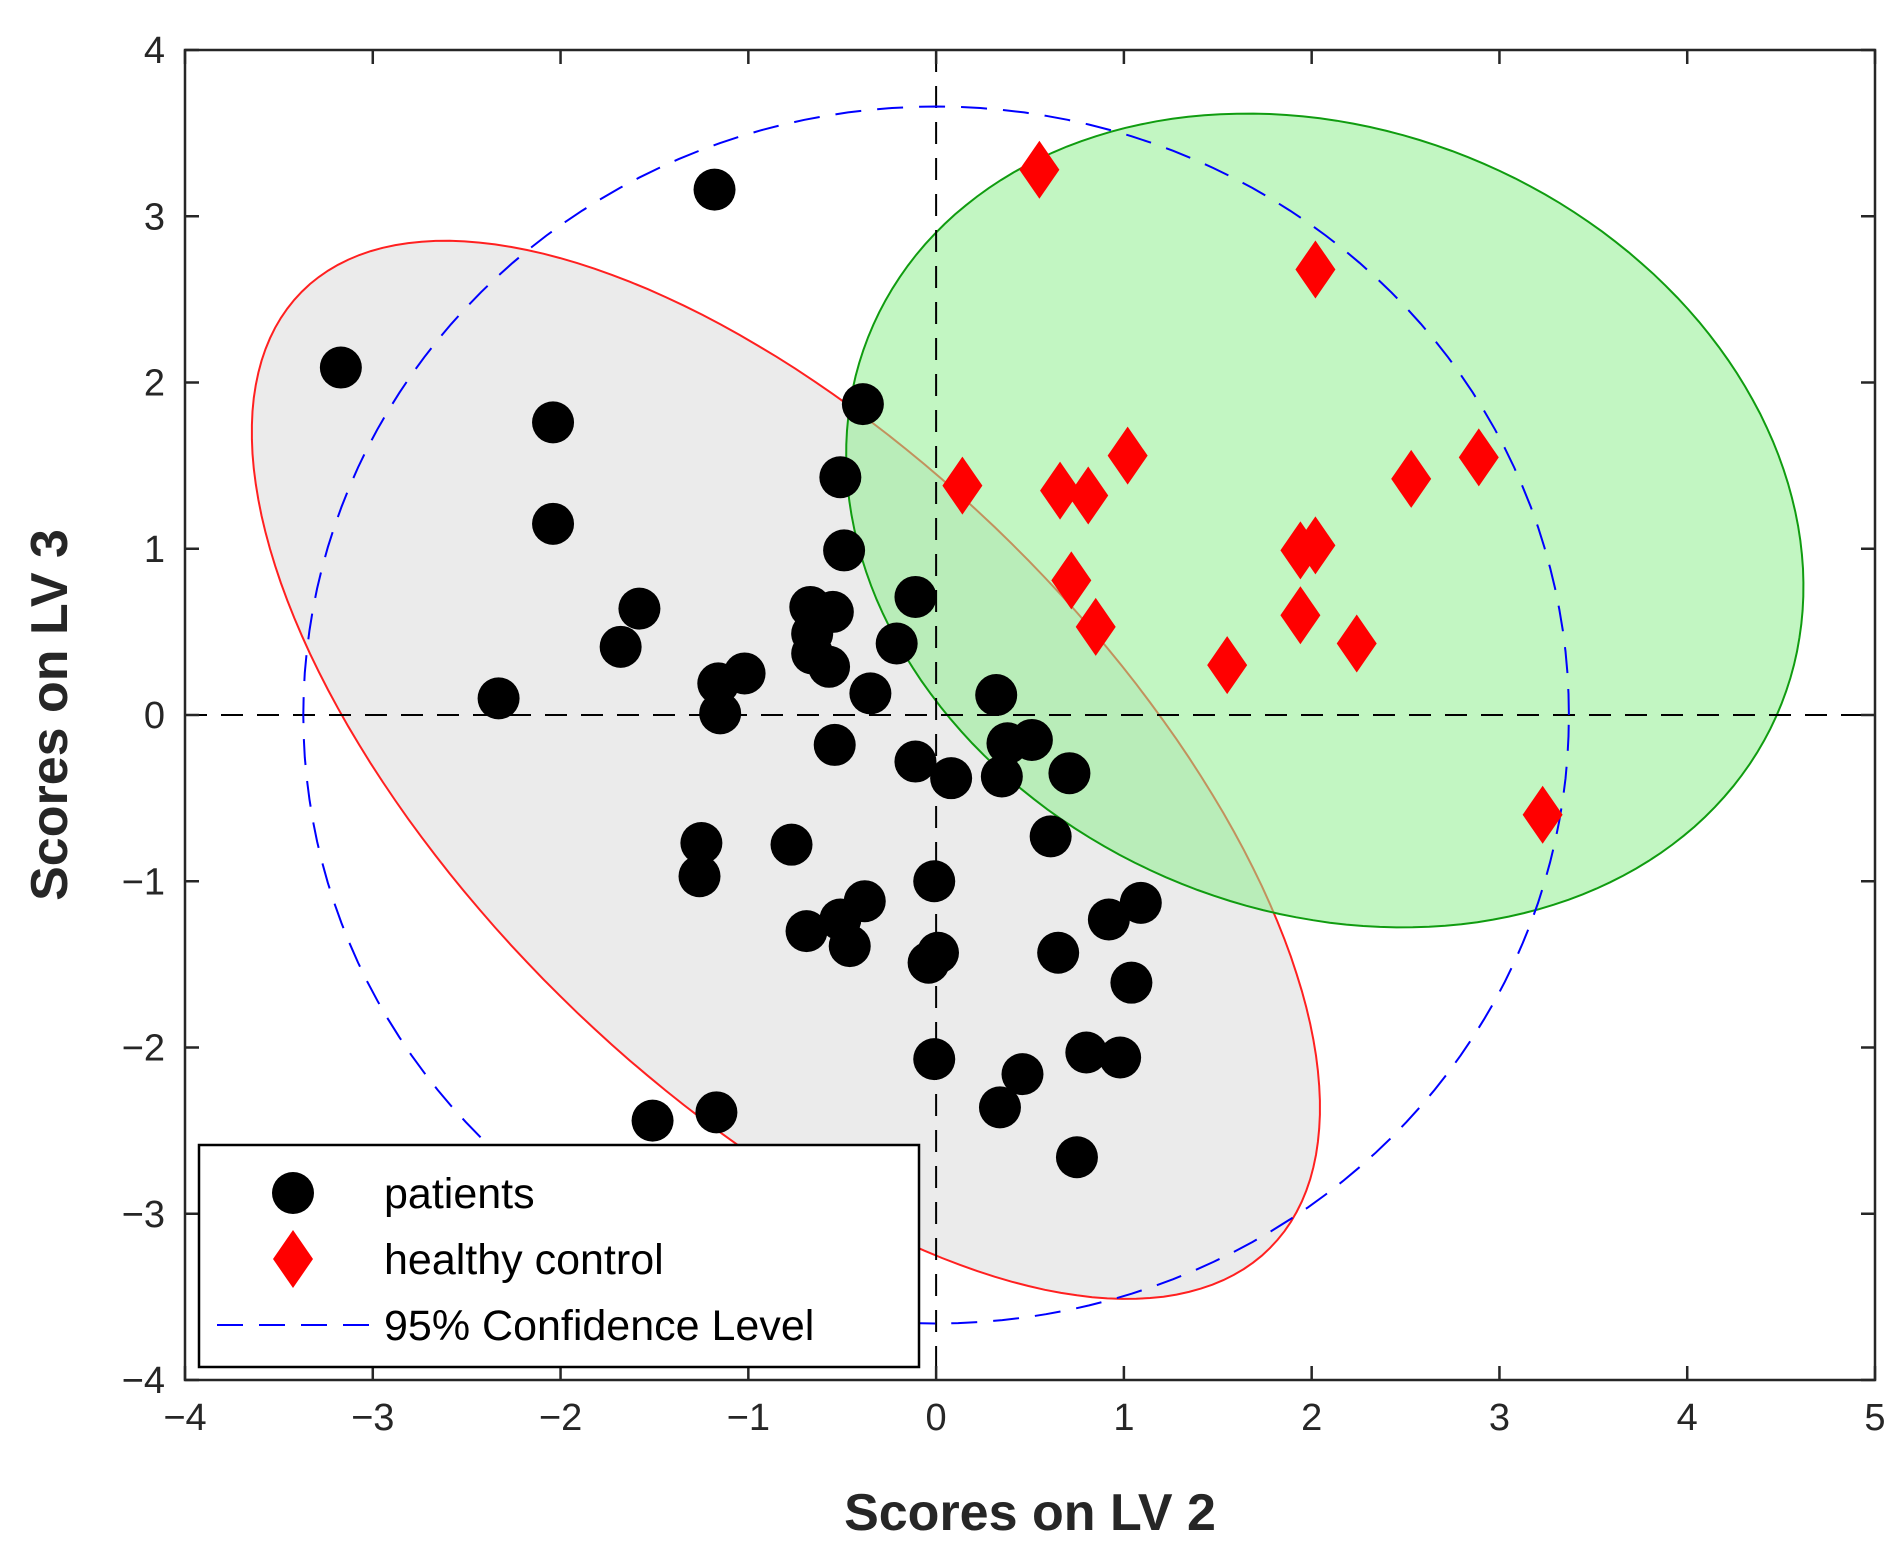 Image resolution: width=1895 pixels, height=1550 pixels. I want to click on y-tick-label: −3, so click(143, 1215).